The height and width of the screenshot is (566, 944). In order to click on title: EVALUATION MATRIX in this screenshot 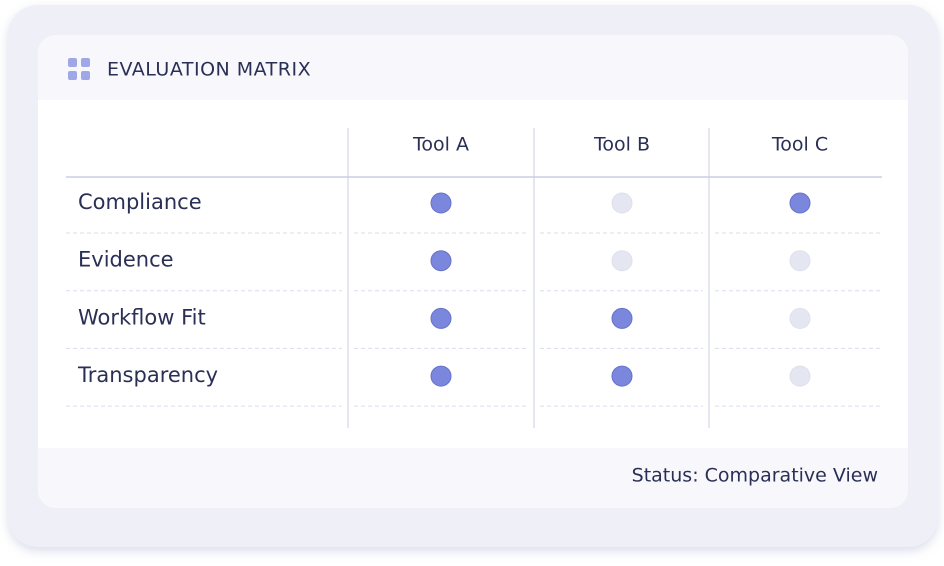, I will do `click(209, 70)`.